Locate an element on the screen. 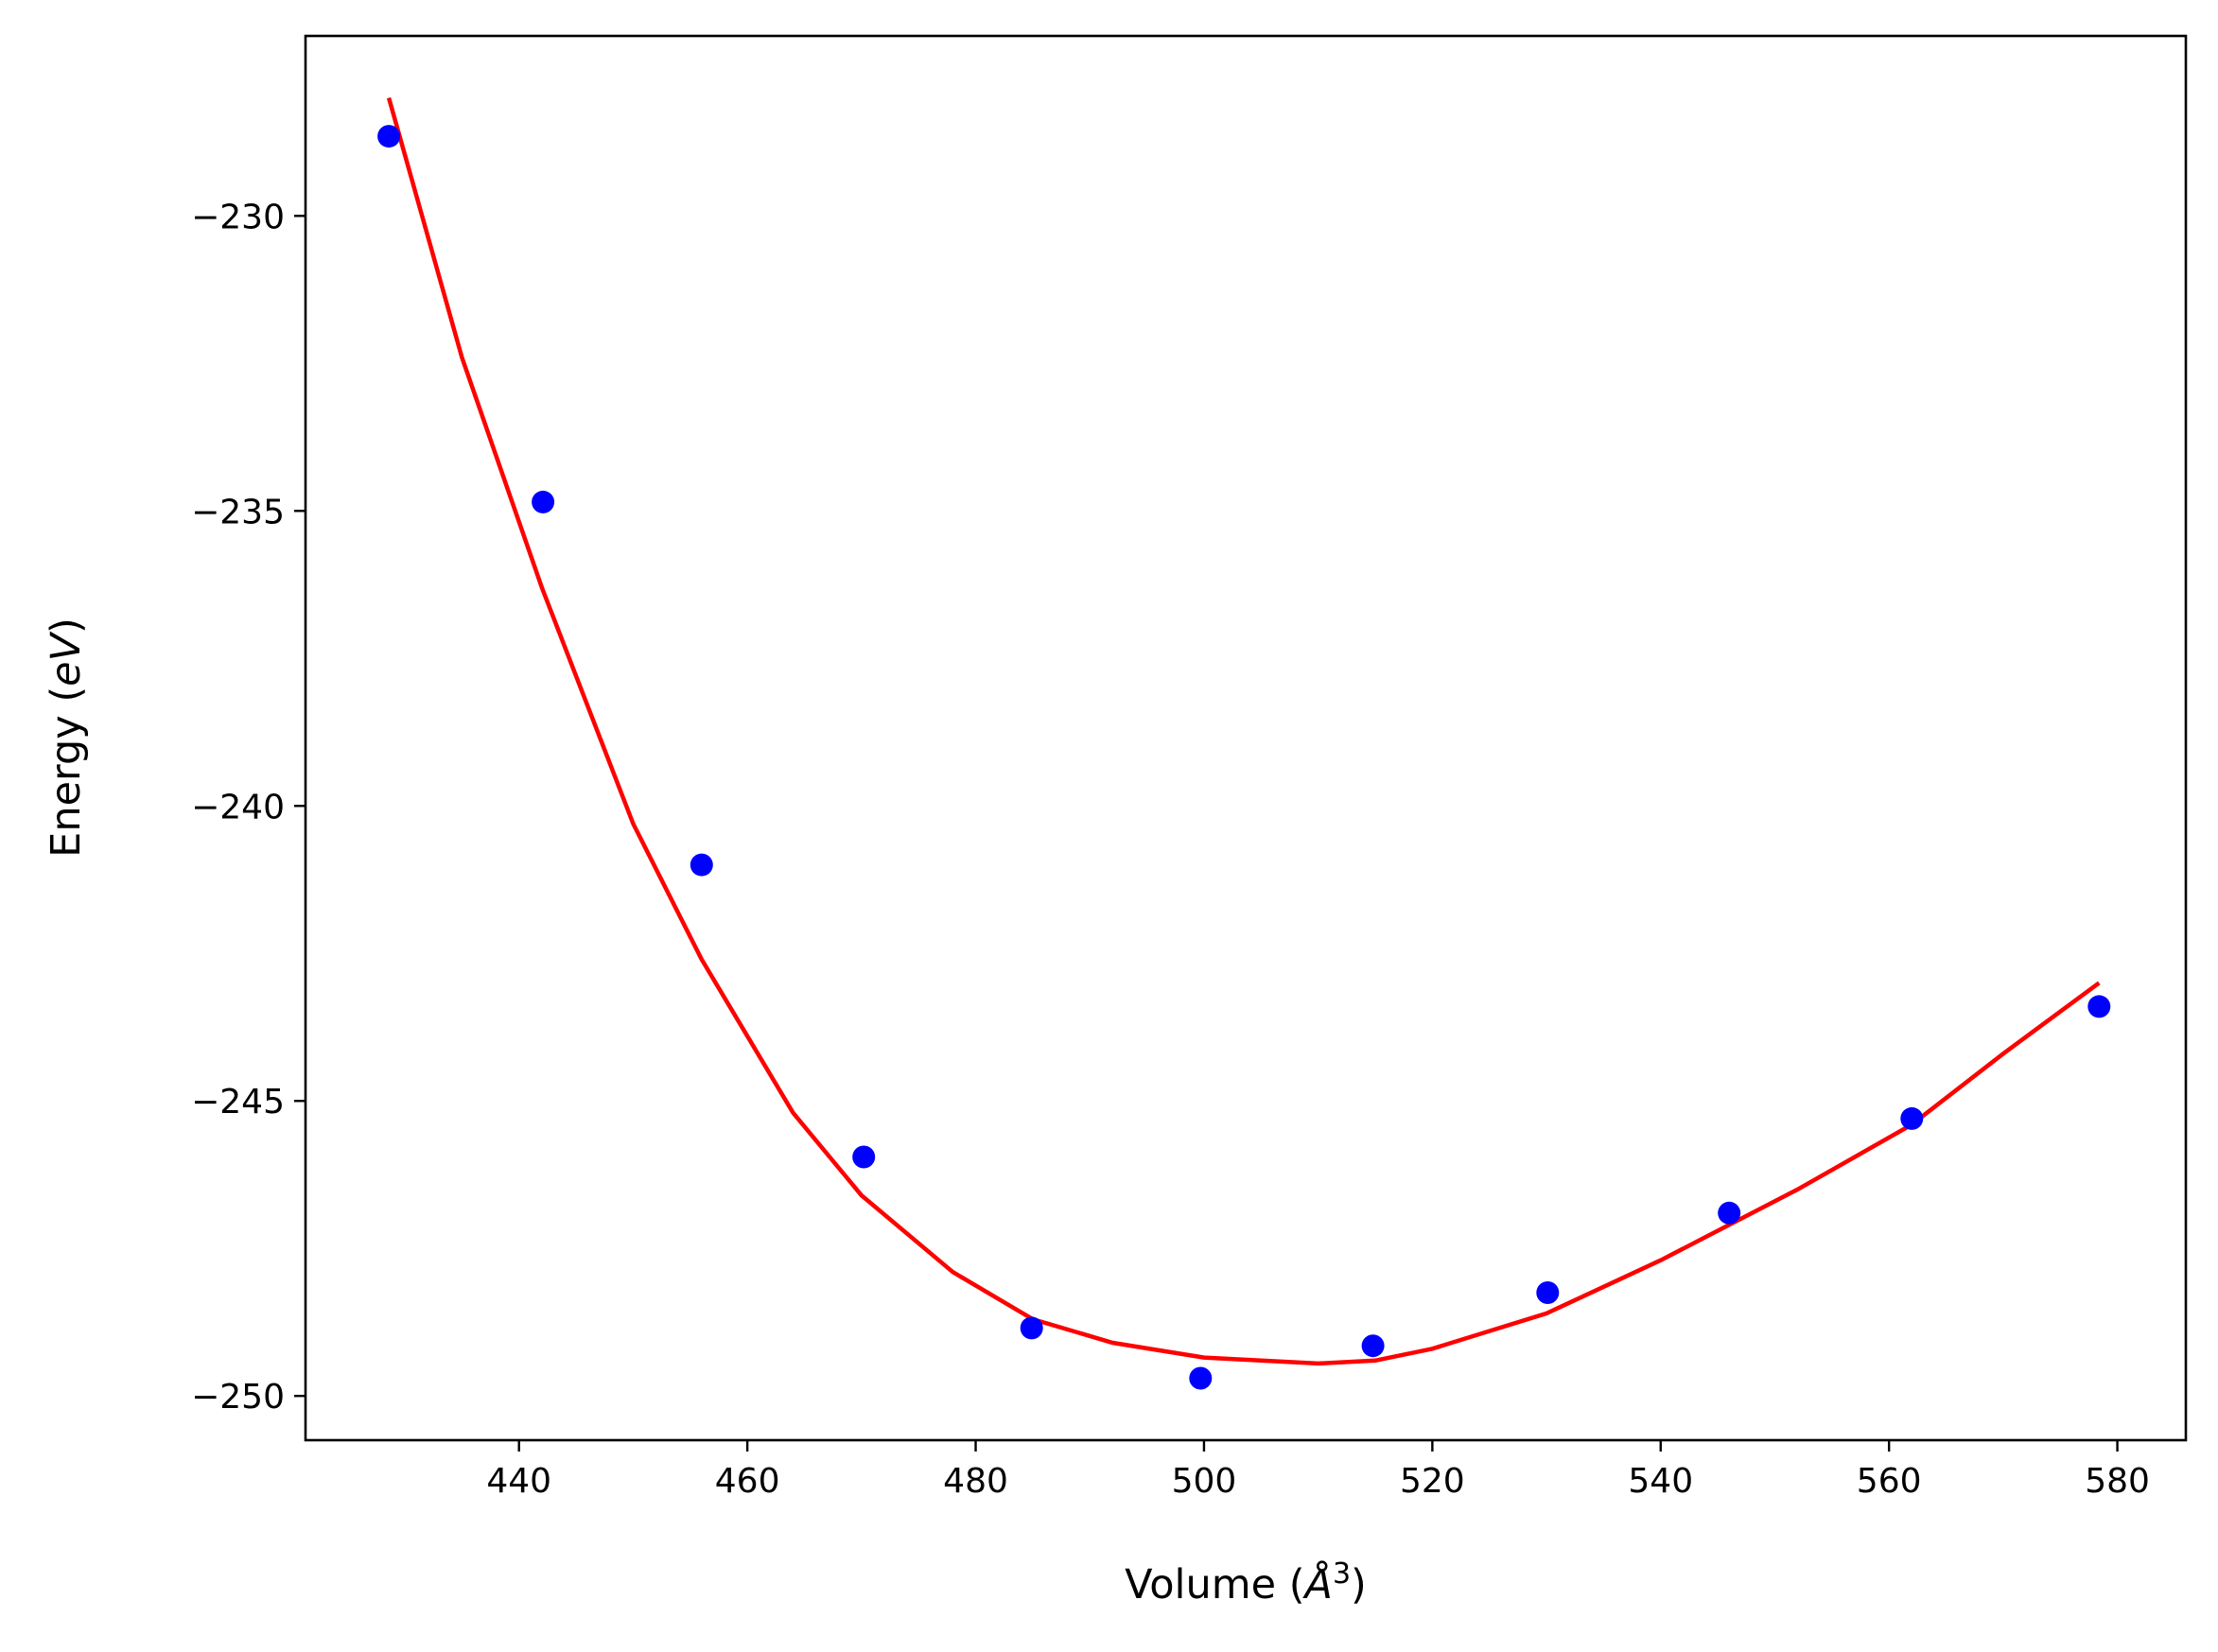 The width and height of the screenshot is (2218, 1652). y-axis: −230 −235 −240 −245 −250 is located at coordinates (248, 808).